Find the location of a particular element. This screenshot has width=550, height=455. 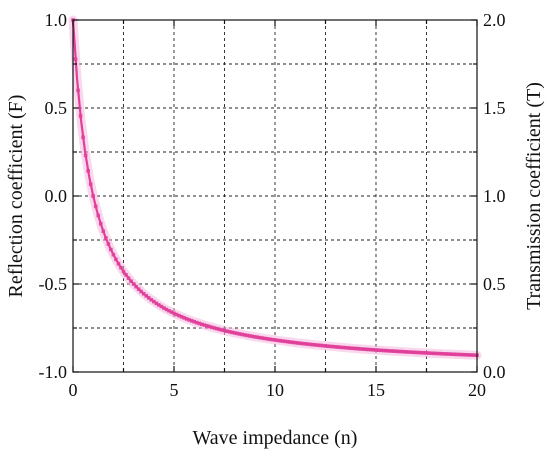

x-tick-label: 0 is located at coordinates (73, 390).